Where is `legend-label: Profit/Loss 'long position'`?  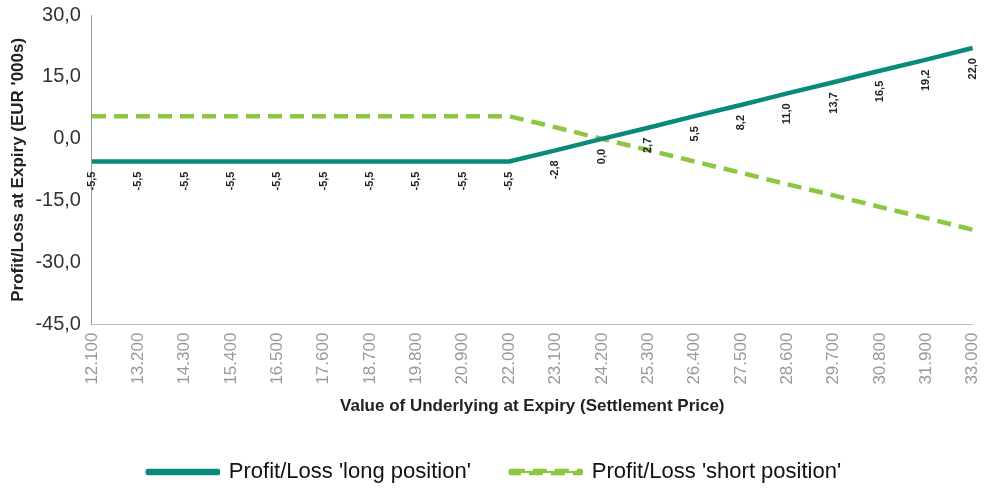 legend-label: Profit/Loss 'long position' is located at coordinates (349, 471).